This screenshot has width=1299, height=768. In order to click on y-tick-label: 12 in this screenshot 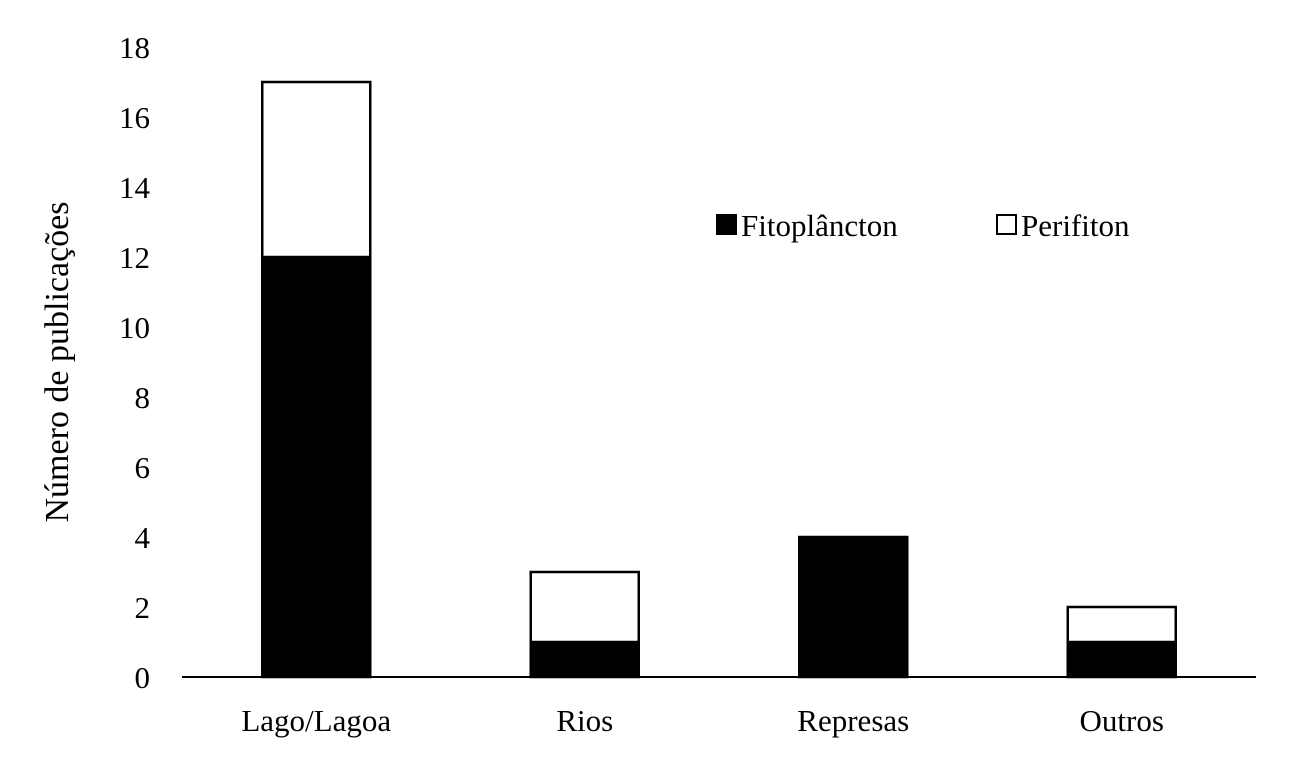, I will do `click(134, 257)`.